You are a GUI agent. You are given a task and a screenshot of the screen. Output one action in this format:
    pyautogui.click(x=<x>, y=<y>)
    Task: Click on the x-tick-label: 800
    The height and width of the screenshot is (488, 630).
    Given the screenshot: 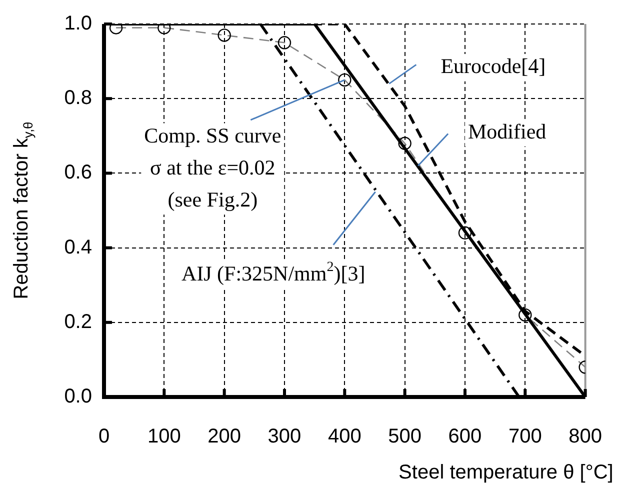 What is the action you would take?
    pyautogui.click(x=585, y=437)
    